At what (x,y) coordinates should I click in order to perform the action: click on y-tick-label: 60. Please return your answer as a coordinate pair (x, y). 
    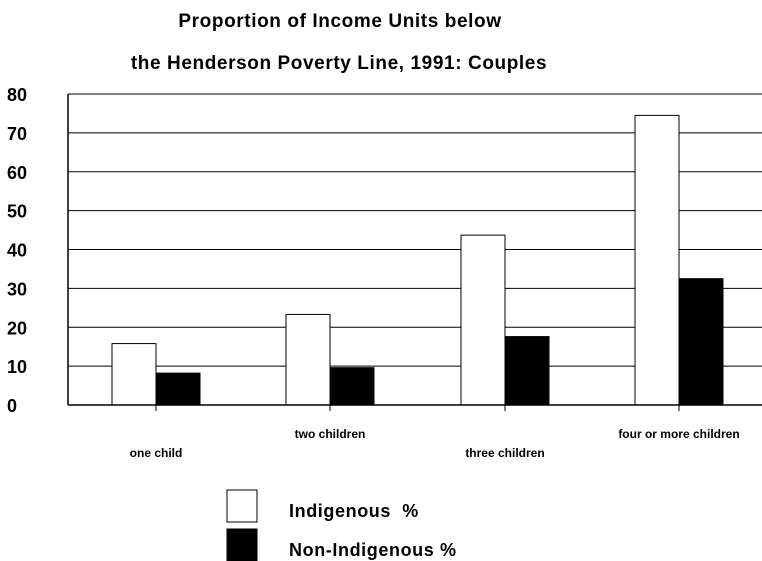
    Looking at the image, I should click on (17, 173).